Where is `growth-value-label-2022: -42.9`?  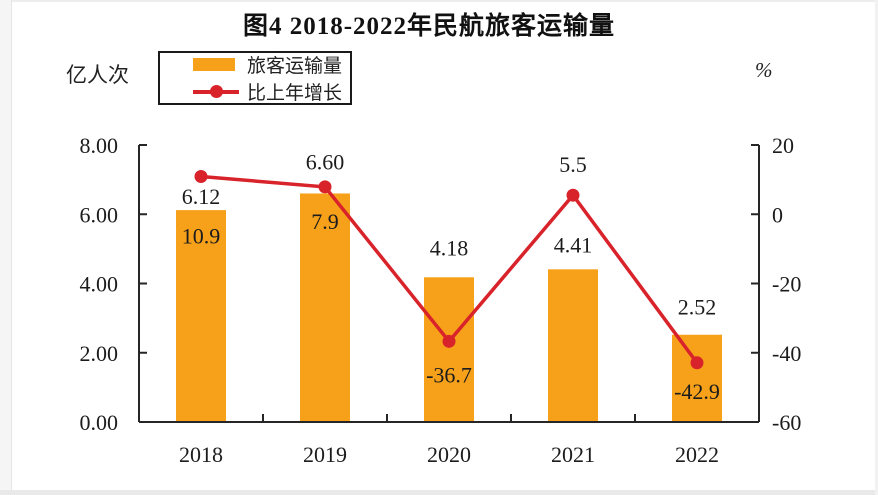
growth-value-label-2022: -42.9 is located at coordinates (697, 391).